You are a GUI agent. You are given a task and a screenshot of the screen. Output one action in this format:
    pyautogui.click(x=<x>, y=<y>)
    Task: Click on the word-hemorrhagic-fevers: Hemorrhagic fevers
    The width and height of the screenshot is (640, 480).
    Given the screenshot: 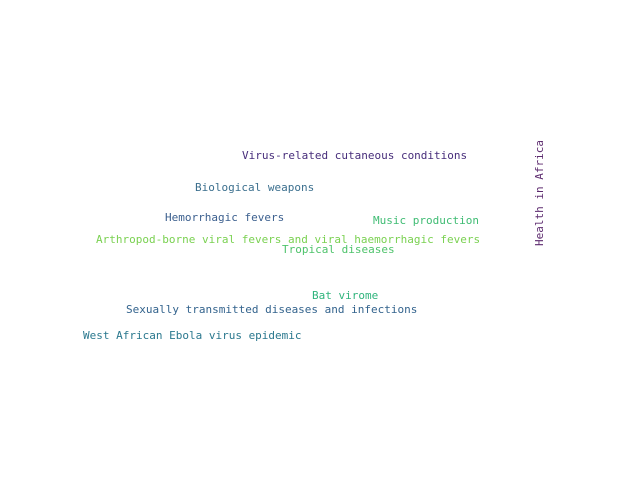 What is the action you would take?
    pyautogui.click(x=225, y=217)
    